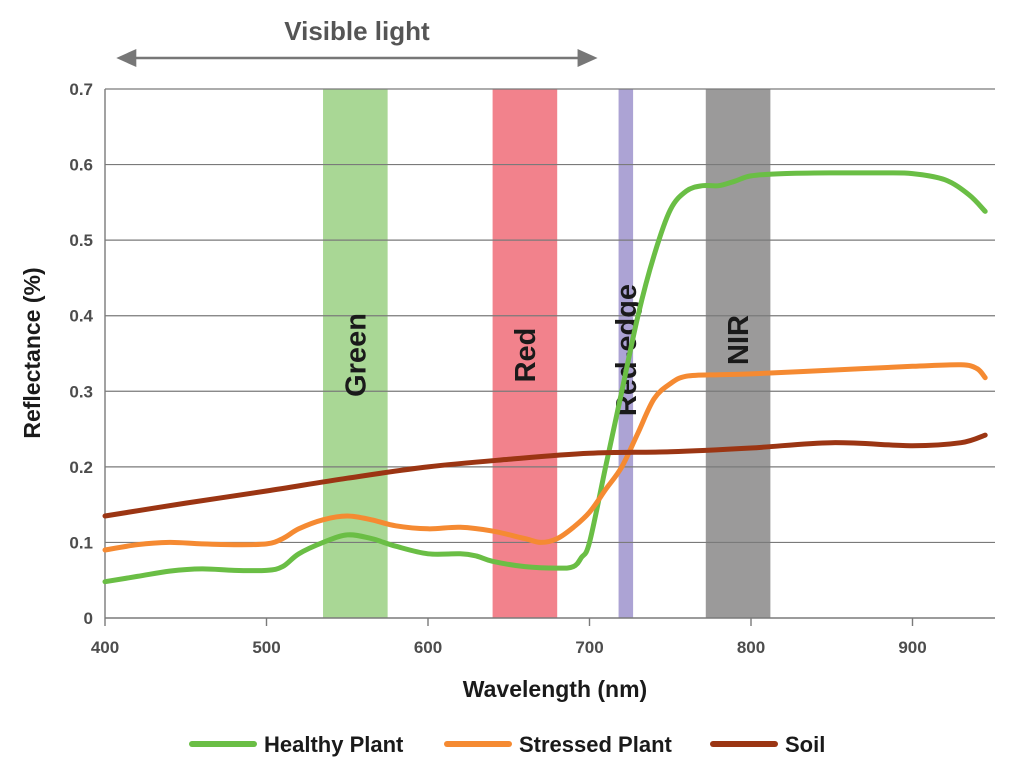 This screenshot has width=1036, height=784. Describe the element at coordinates (507, 744) in the screenshot. I see `legend: Healthy Plant Stressed Plant Soil` at that location.